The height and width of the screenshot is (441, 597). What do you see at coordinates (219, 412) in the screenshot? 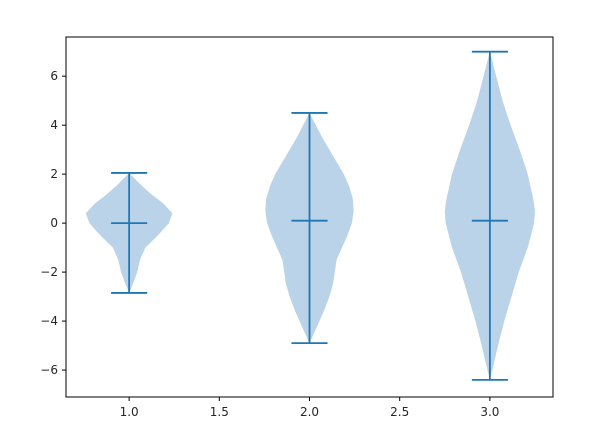
I see `x-tick-label-2: 1.5` at bounding box center [219, 412].